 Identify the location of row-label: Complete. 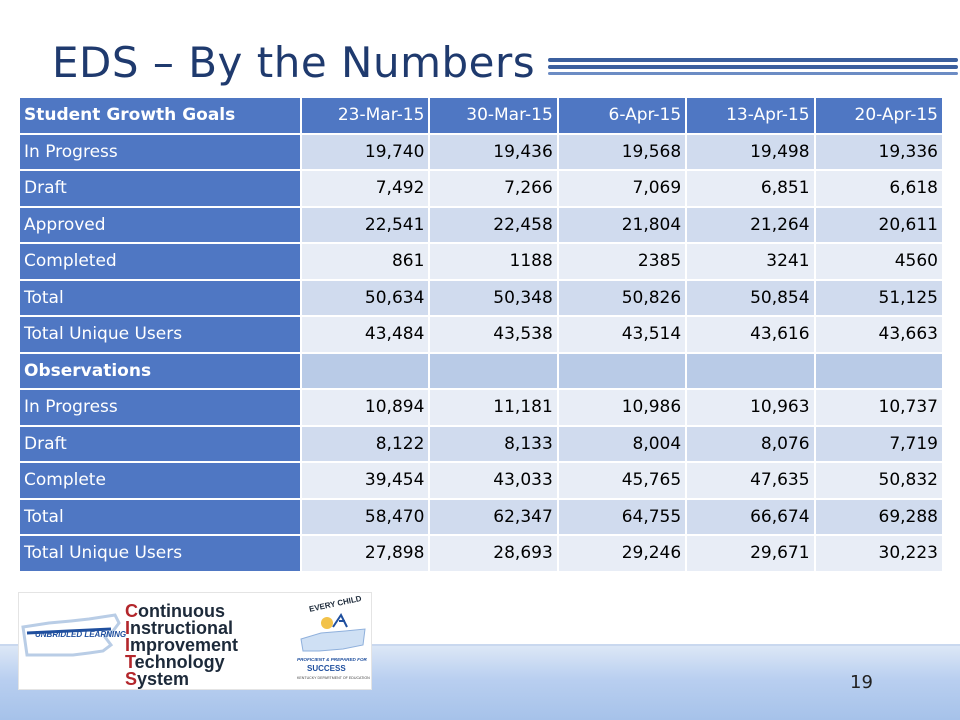
(160, 480).